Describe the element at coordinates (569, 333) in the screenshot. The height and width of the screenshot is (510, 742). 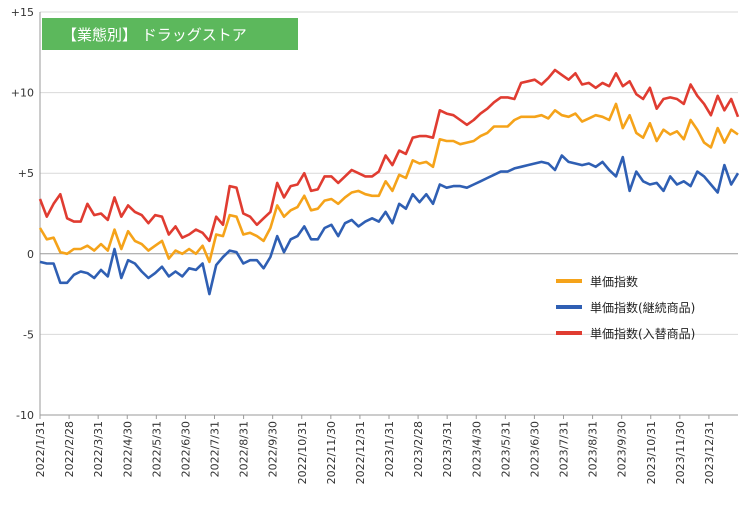
I see `legend-swatch-replacement` at that location.